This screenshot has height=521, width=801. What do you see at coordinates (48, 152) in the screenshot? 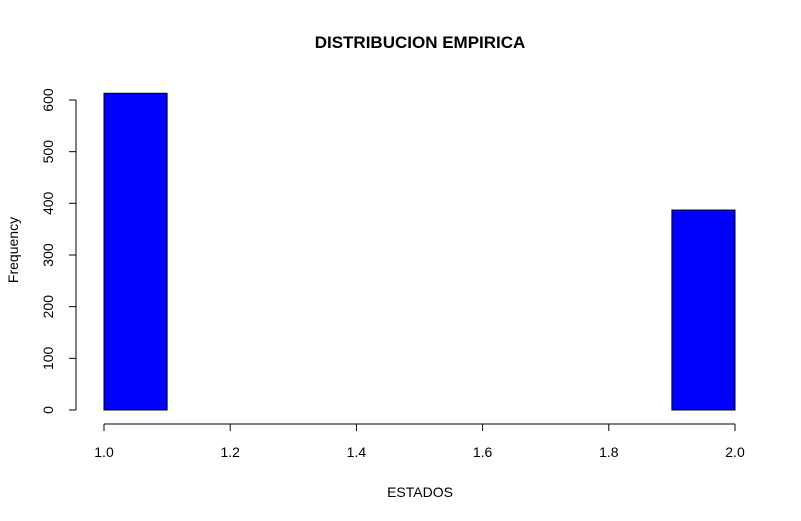
I see `y-tick-label: 500` at bounding box center [48, 152].